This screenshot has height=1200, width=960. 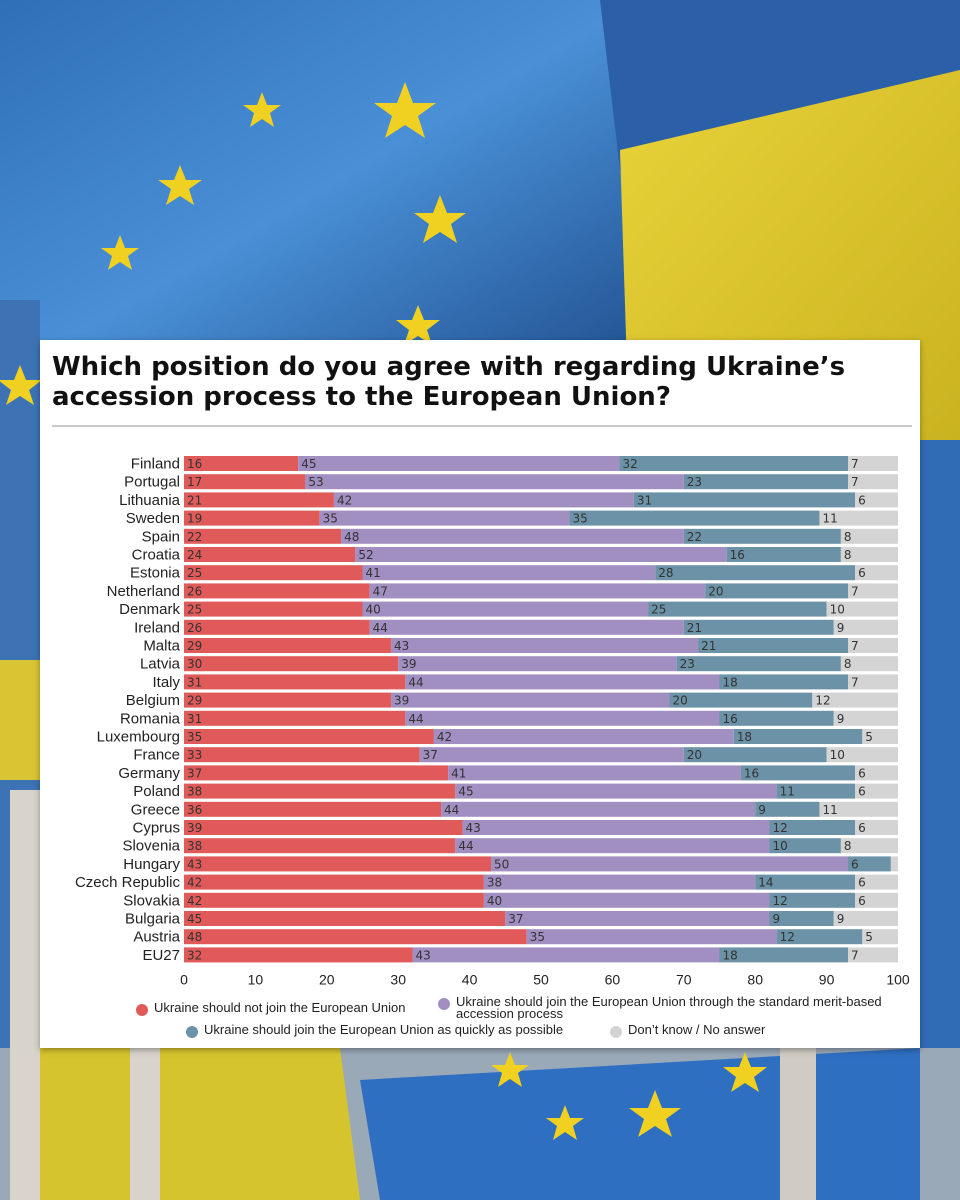 What do you see at coordinates (151, 900) in the screenshot?
I see `category-label: Slovakia` at bounding box center [151, 900].